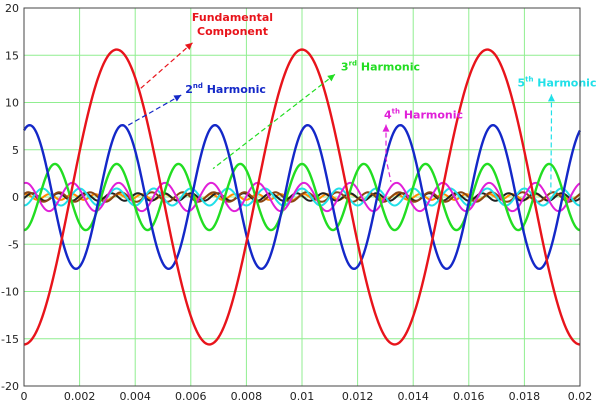 The width and height of the screenshot is (600, 409). I want to click on annotation-label-h5: 5th Harmonic, so click(556, 82).